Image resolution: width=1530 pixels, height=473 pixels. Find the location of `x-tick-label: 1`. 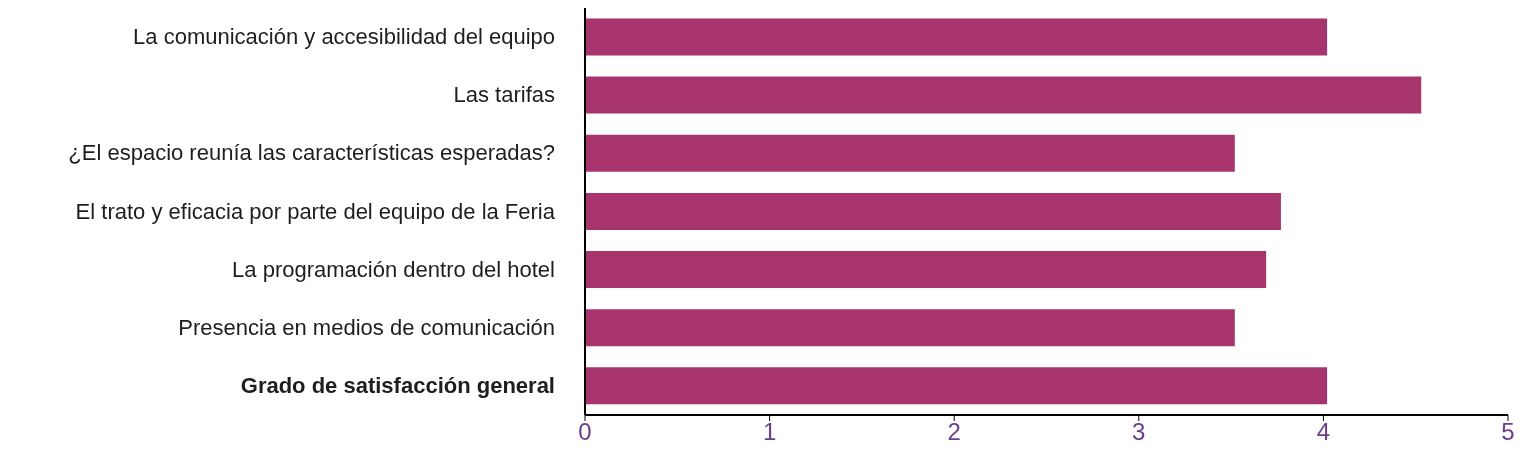

x-tick-label: 1 is located at coordinates (769, 432).